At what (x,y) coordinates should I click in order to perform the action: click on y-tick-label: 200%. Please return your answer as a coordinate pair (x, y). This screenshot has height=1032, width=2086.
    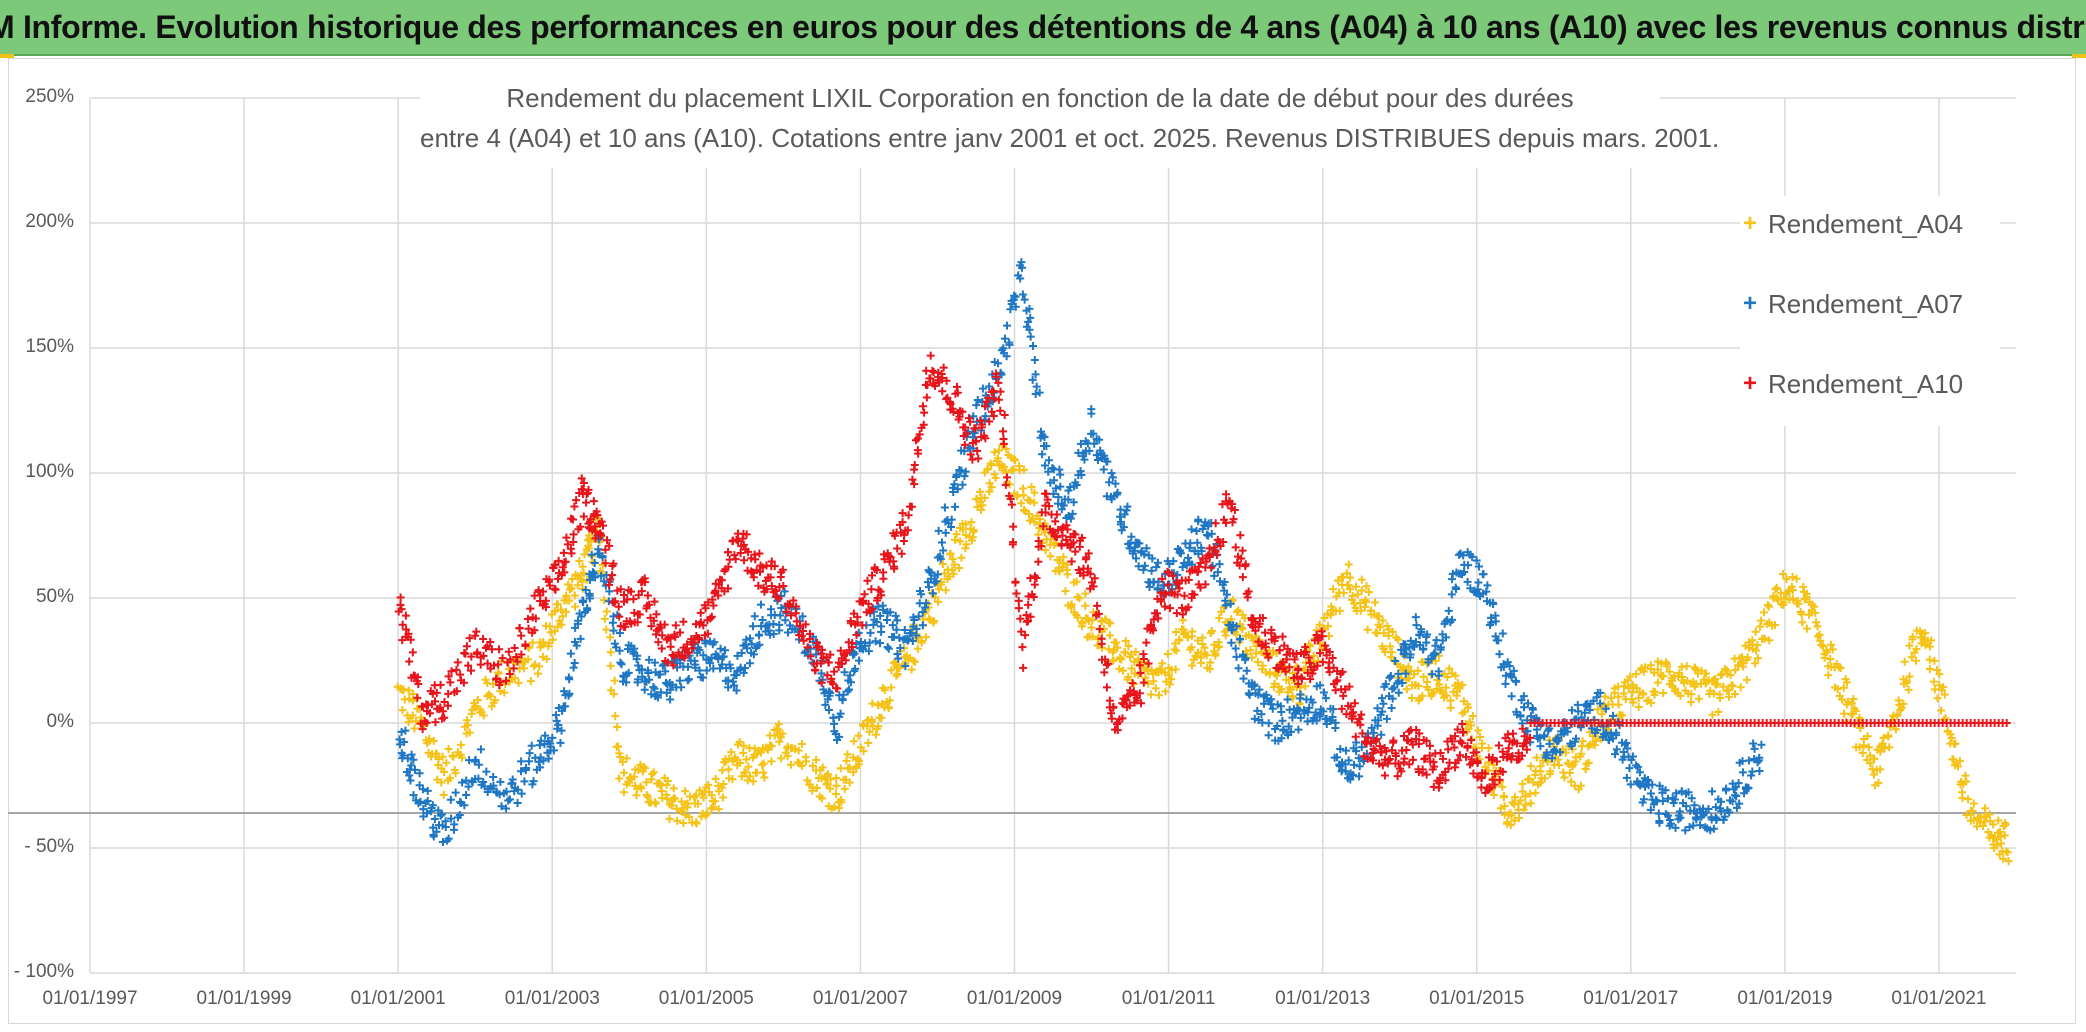
    Looking at the image, I should click on (49, 221).